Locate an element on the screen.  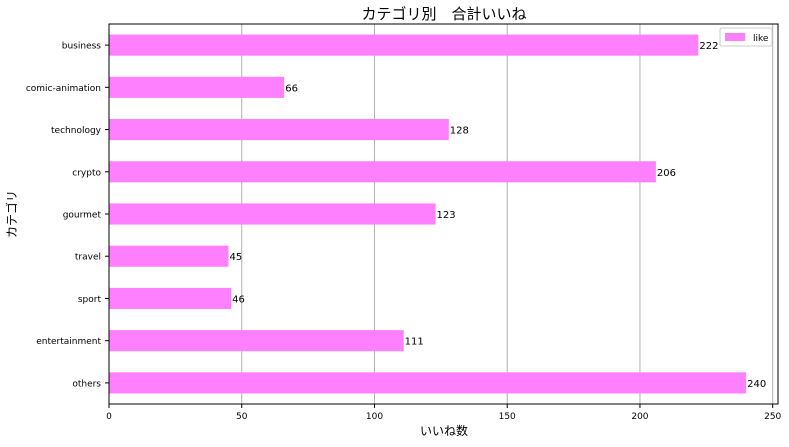
x-tick-label: 100 is located at coordinates (374, 417).